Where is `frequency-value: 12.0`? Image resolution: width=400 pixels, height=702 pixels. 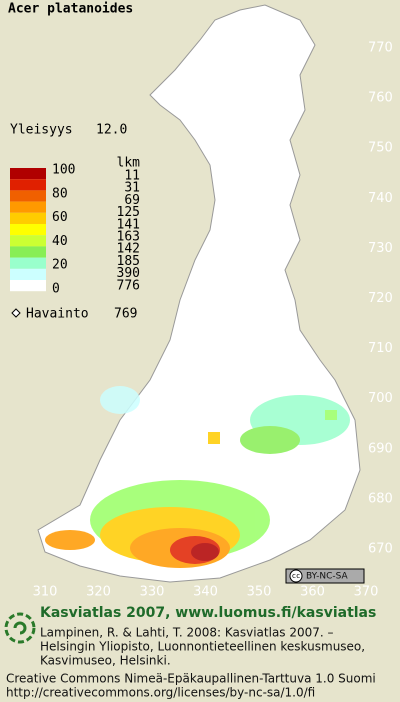
frequency-value: 12.0 is located at coordinates (111, 130).